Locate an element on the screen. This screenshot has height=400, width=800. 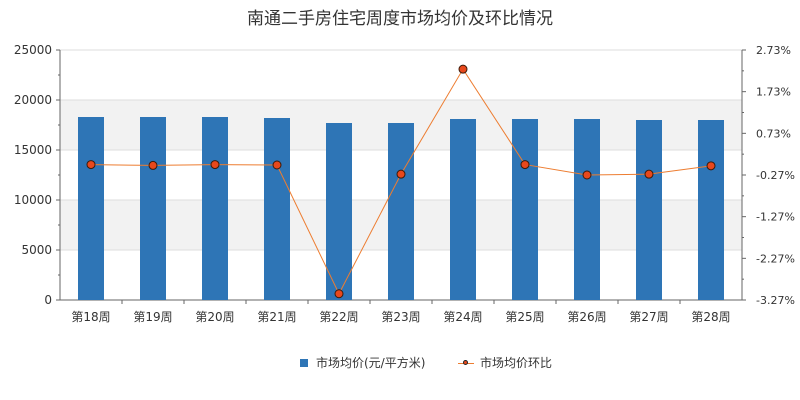
y-right-tick-label: 1.73% is located at coordinates (773, 92).